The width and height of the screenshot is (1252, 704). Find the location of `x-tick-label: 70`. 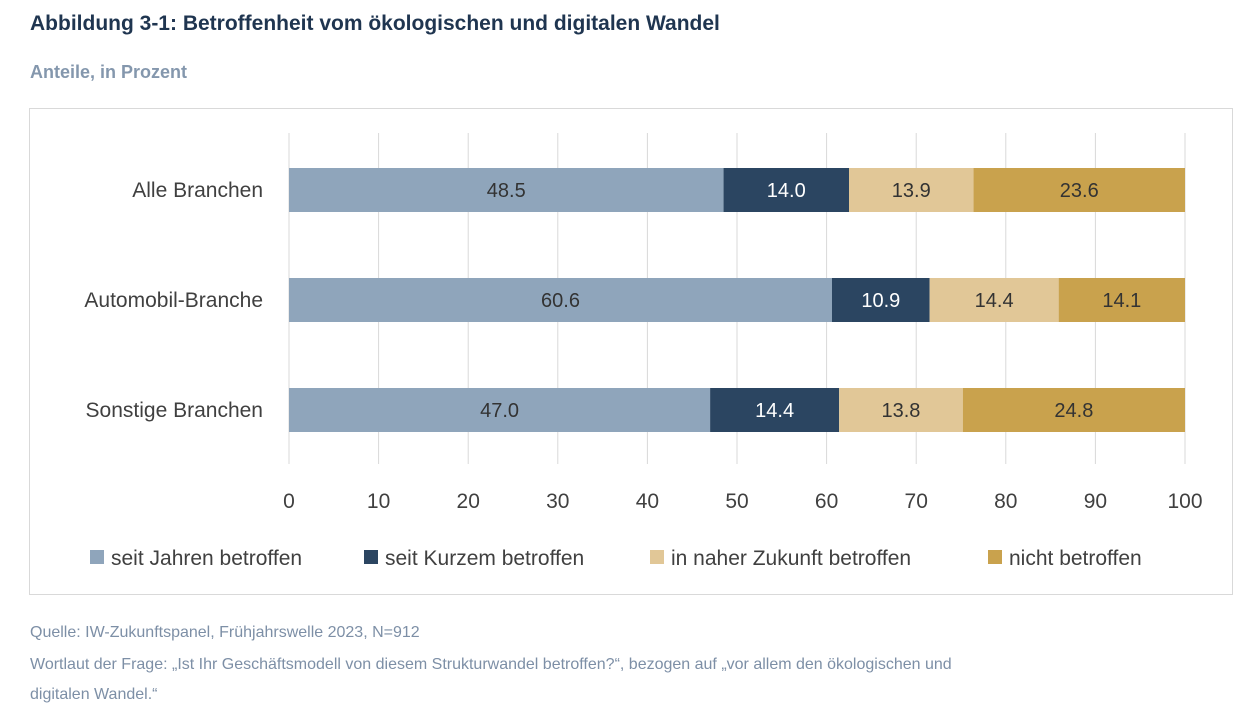

x-tick-label: 70 is located at coordinates (916, 501).